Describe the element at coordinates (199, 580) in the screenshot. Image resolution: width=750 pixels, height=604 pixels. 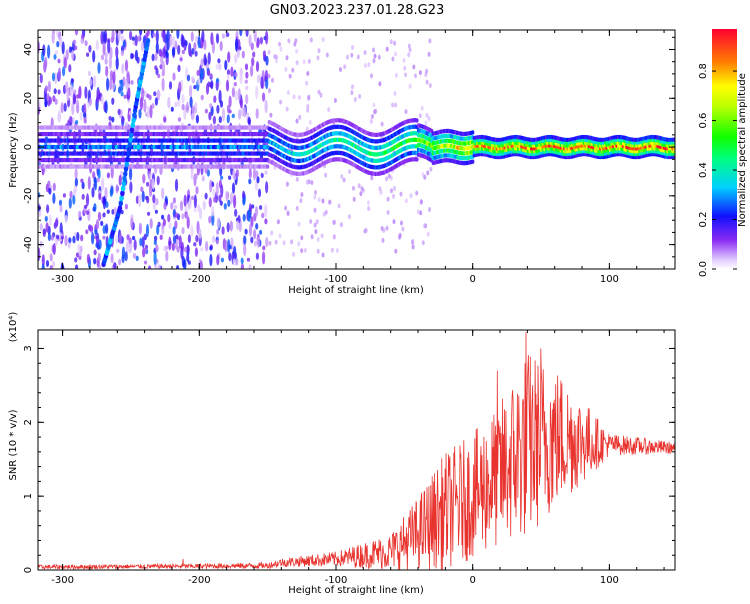
I see `tick-label: -200` at that location.